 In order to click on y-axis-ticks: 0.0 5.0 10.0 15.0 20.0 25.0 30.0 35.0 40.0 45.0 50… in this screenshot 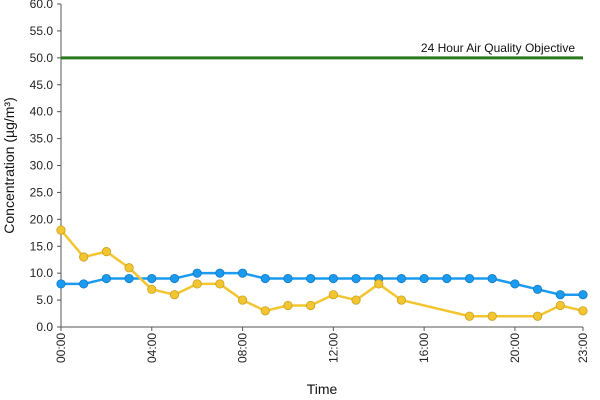, I will do `click(45, 167)`.